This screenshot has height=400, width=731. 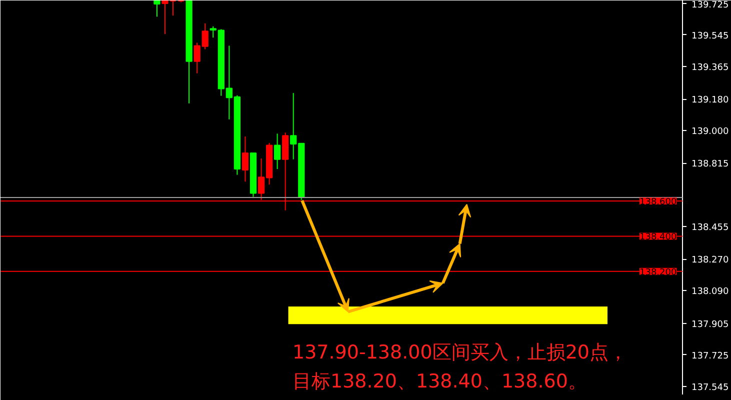 I want to click on annotation: 目标138.20、138.40、138.60。, so click(x=439, y=381).